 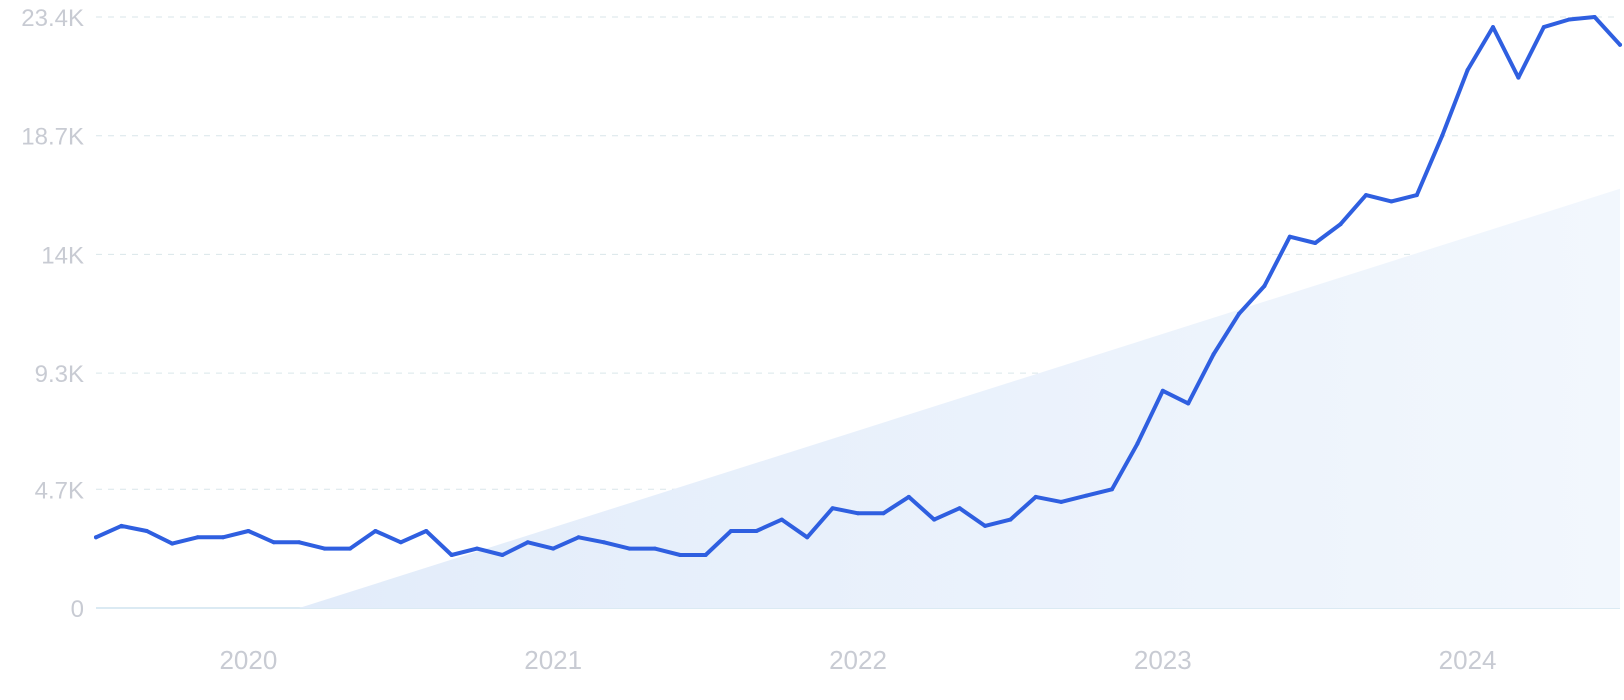 I want to click on y-tick-label: 9.3K, so click(x=59, y=374).